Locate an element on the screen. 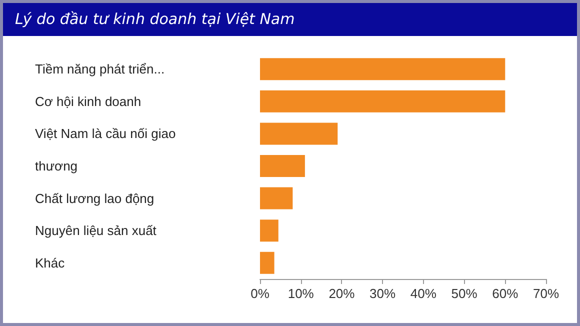  x-tick-label: 50% is located at coordinates (464, 293).